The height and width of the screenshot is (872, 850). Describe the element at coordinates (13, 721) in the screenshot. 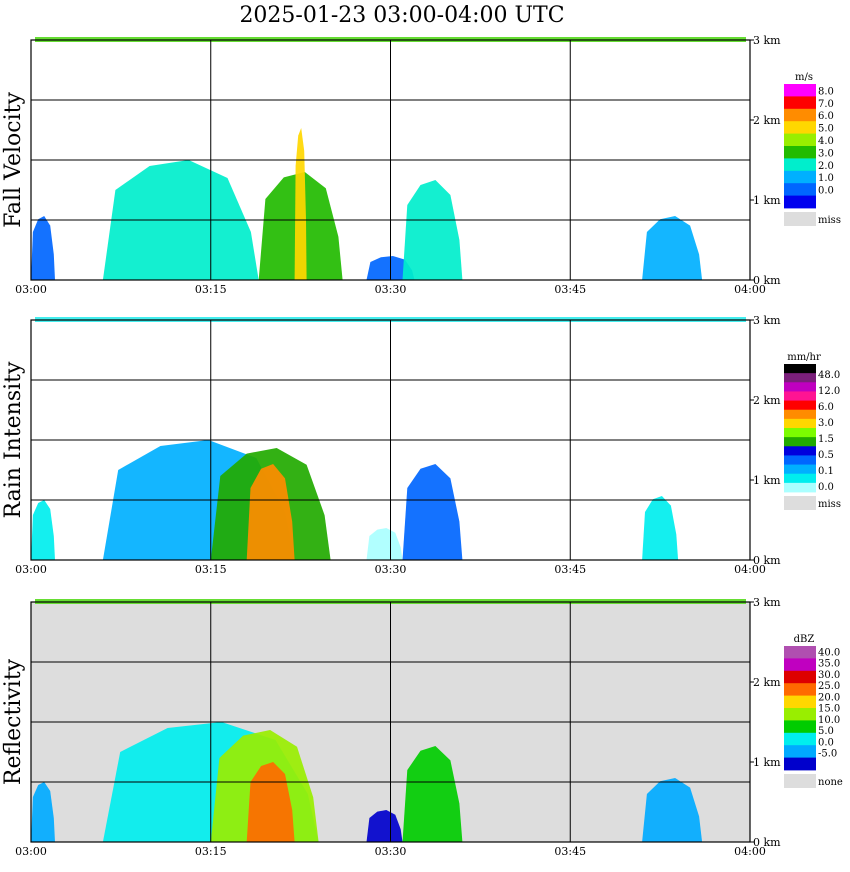

I see `panel-ylabel: Reflectivity` at that location.